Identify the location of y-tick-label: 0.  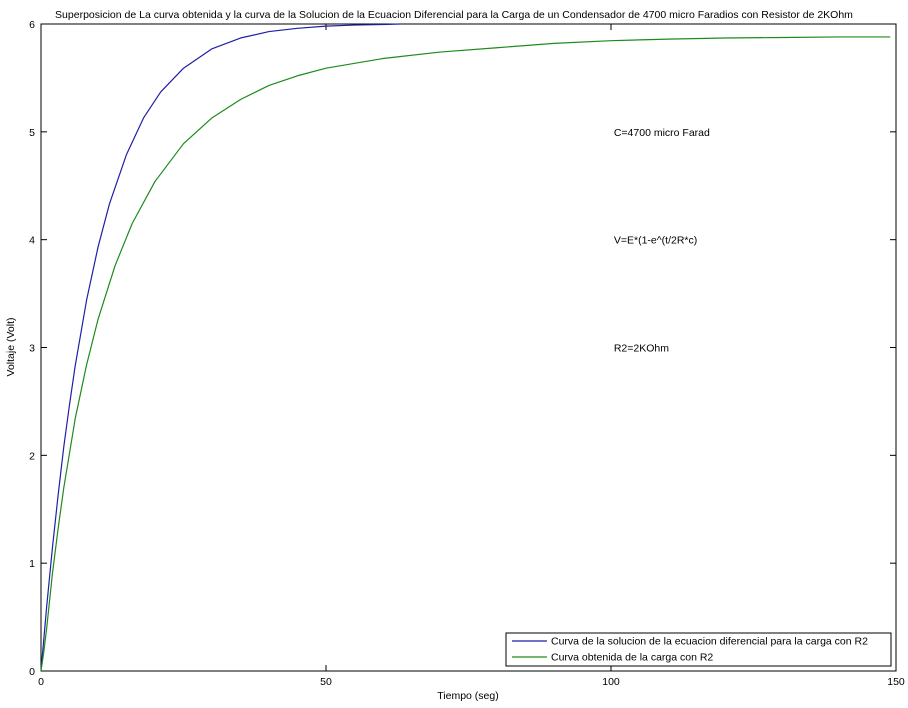
(32, 672).